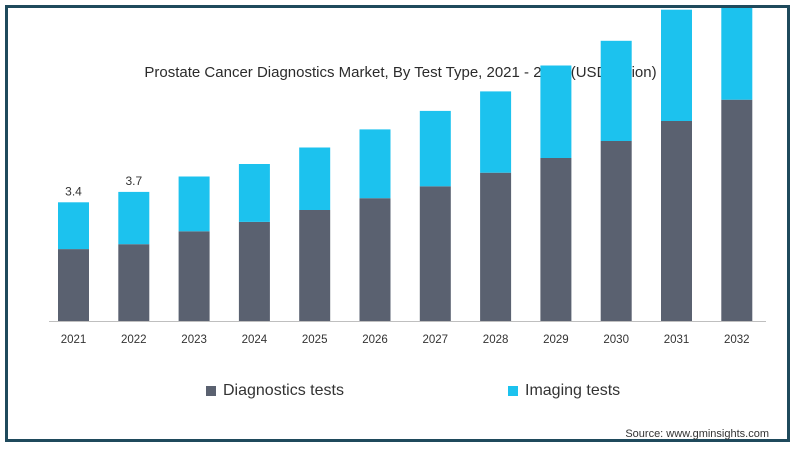 This screenshot has width=799, height=451. I want to click on data-label-2022: 3.7, so click(133, 181).